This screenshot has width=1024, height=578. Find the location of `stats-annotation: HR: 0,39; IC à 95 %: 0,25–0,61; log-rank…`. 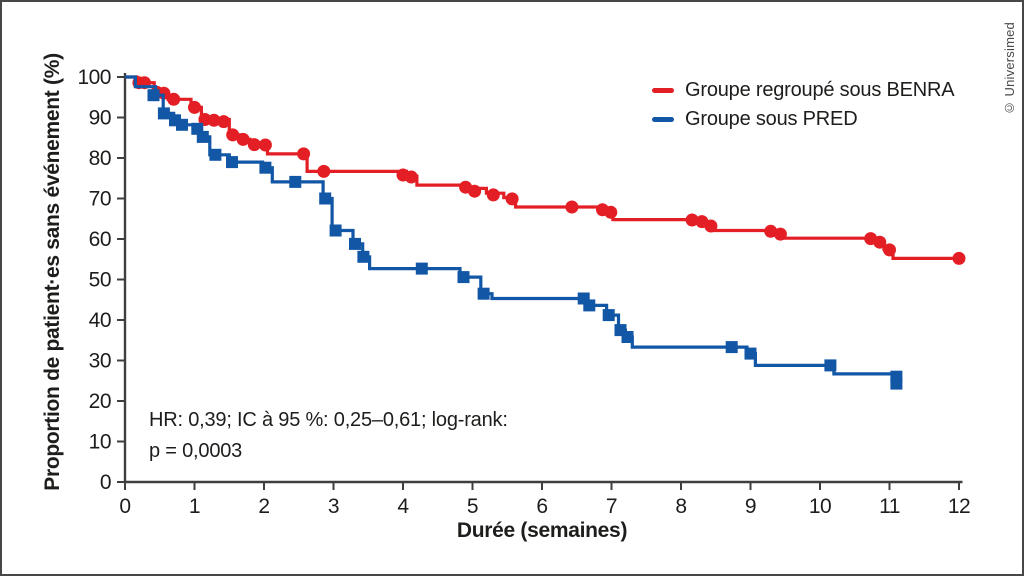

stats-annotation: HR: 0,39; IC à 95 %: 0,25–0,61; log-rank… is located at coordinates (328, 436).